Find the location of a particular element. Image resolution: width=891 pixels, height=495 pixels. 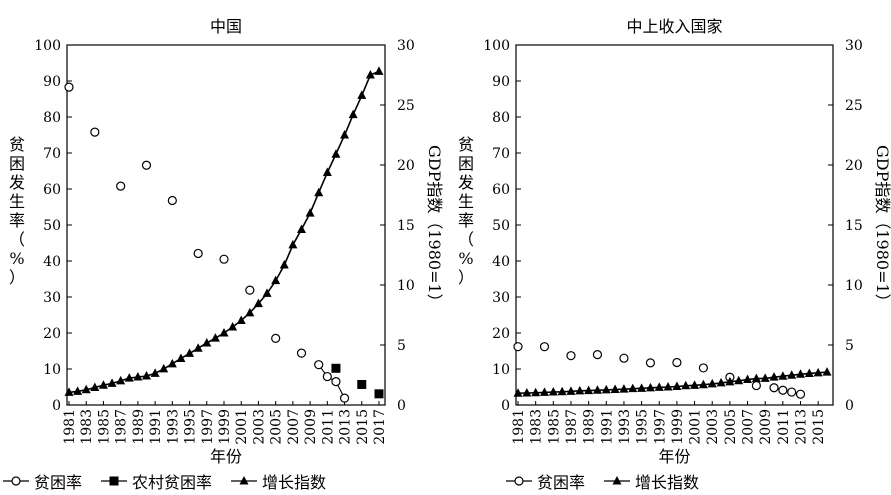

x-tick-label: 1985 is located at coordinates (104, 427).